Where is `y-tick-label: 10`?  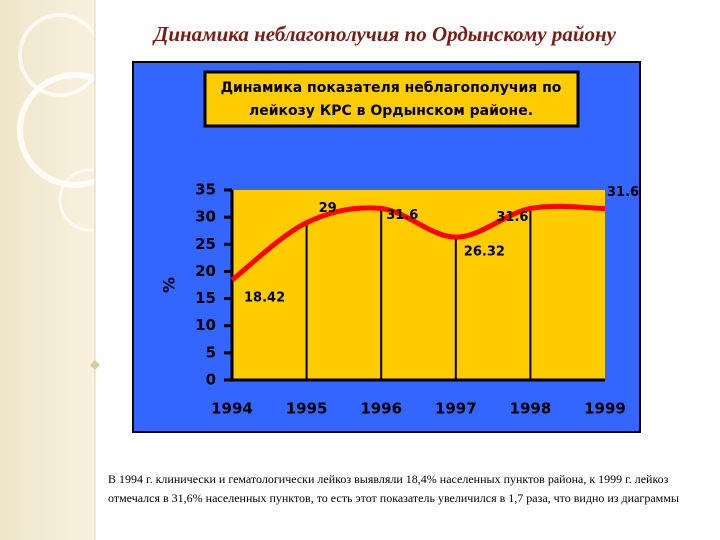 y-tick-label: 10 is located at coordinates (205, 325).